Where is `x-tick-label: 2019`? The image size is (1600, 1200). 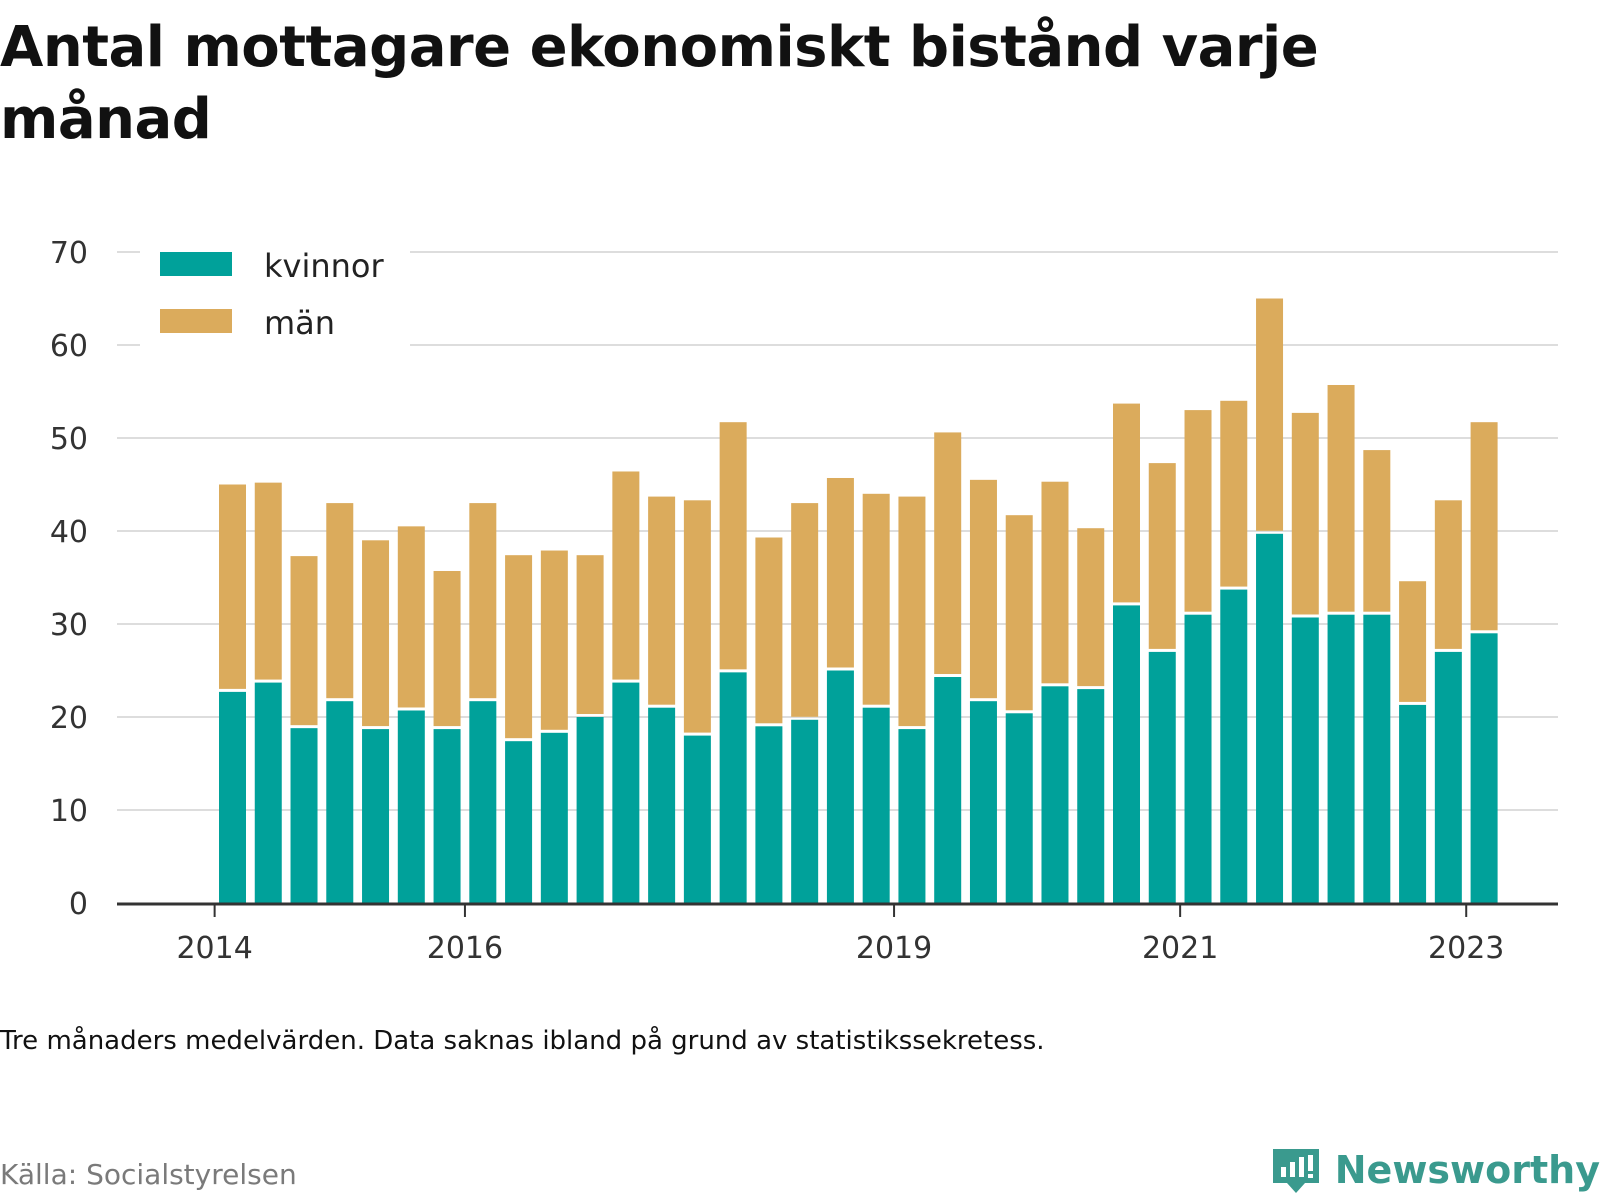 x-tick-label: 2019 is located at coordinates (894, 948).